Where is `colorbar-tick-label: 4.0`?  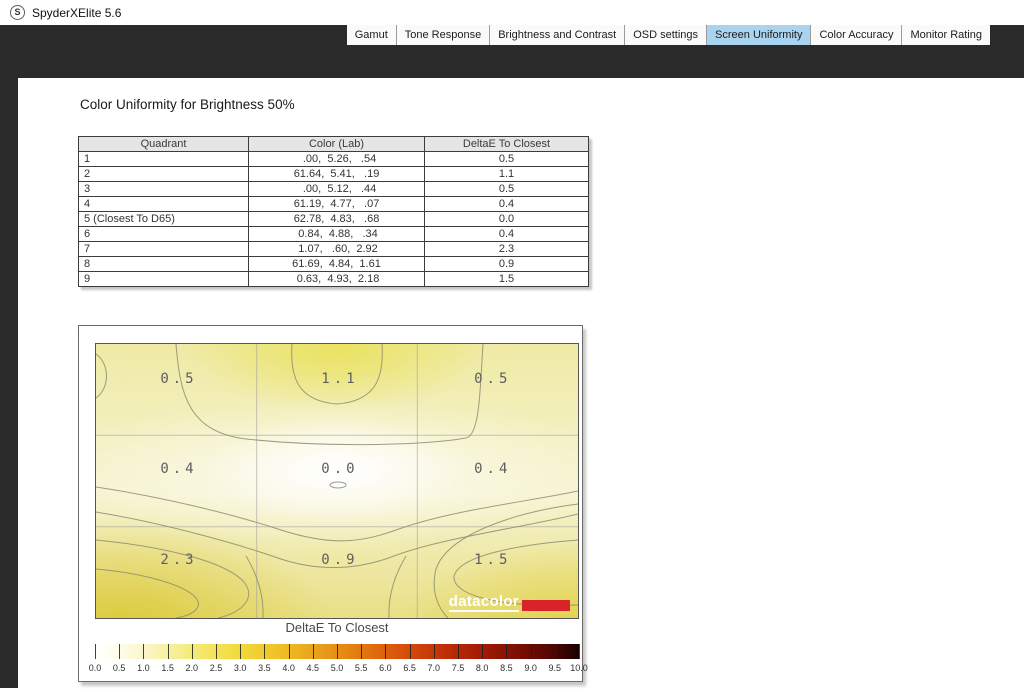 colorbar-tick-label: 4.0 is located at coordinates (288, 668).